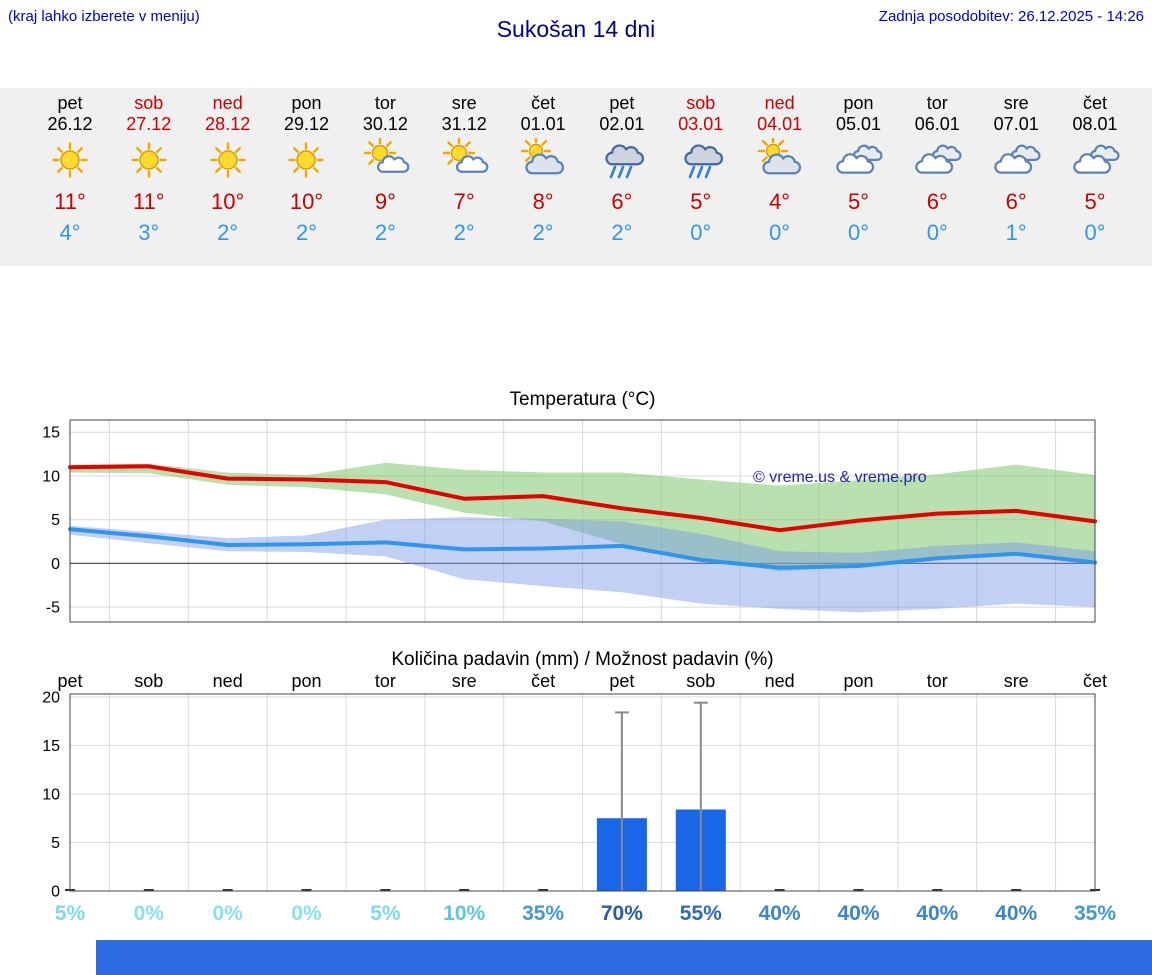 The height and width of the screenshot is (975, 1152). I want to click on line-max-temp, so click(582, 498).